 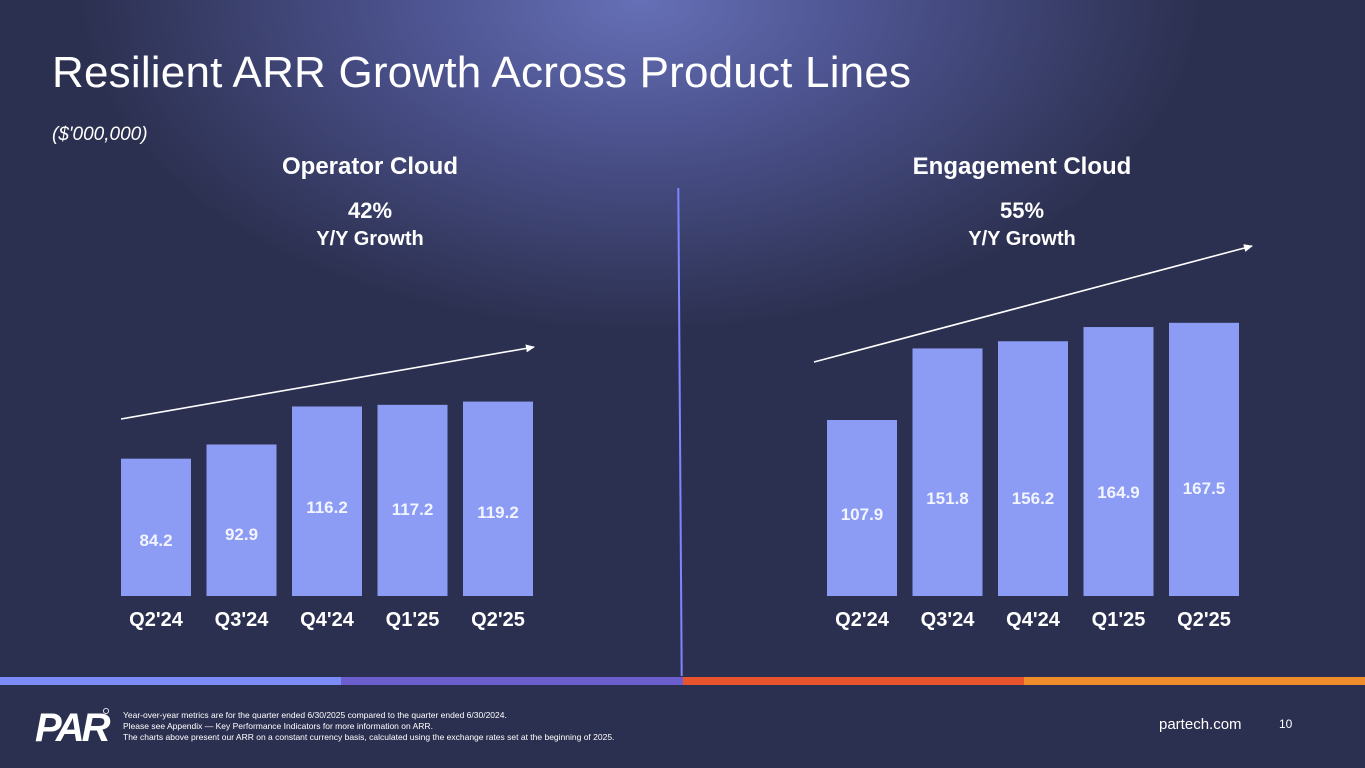 I want to click on operator-category-label: Q2'25, so click(x=498, y=620).